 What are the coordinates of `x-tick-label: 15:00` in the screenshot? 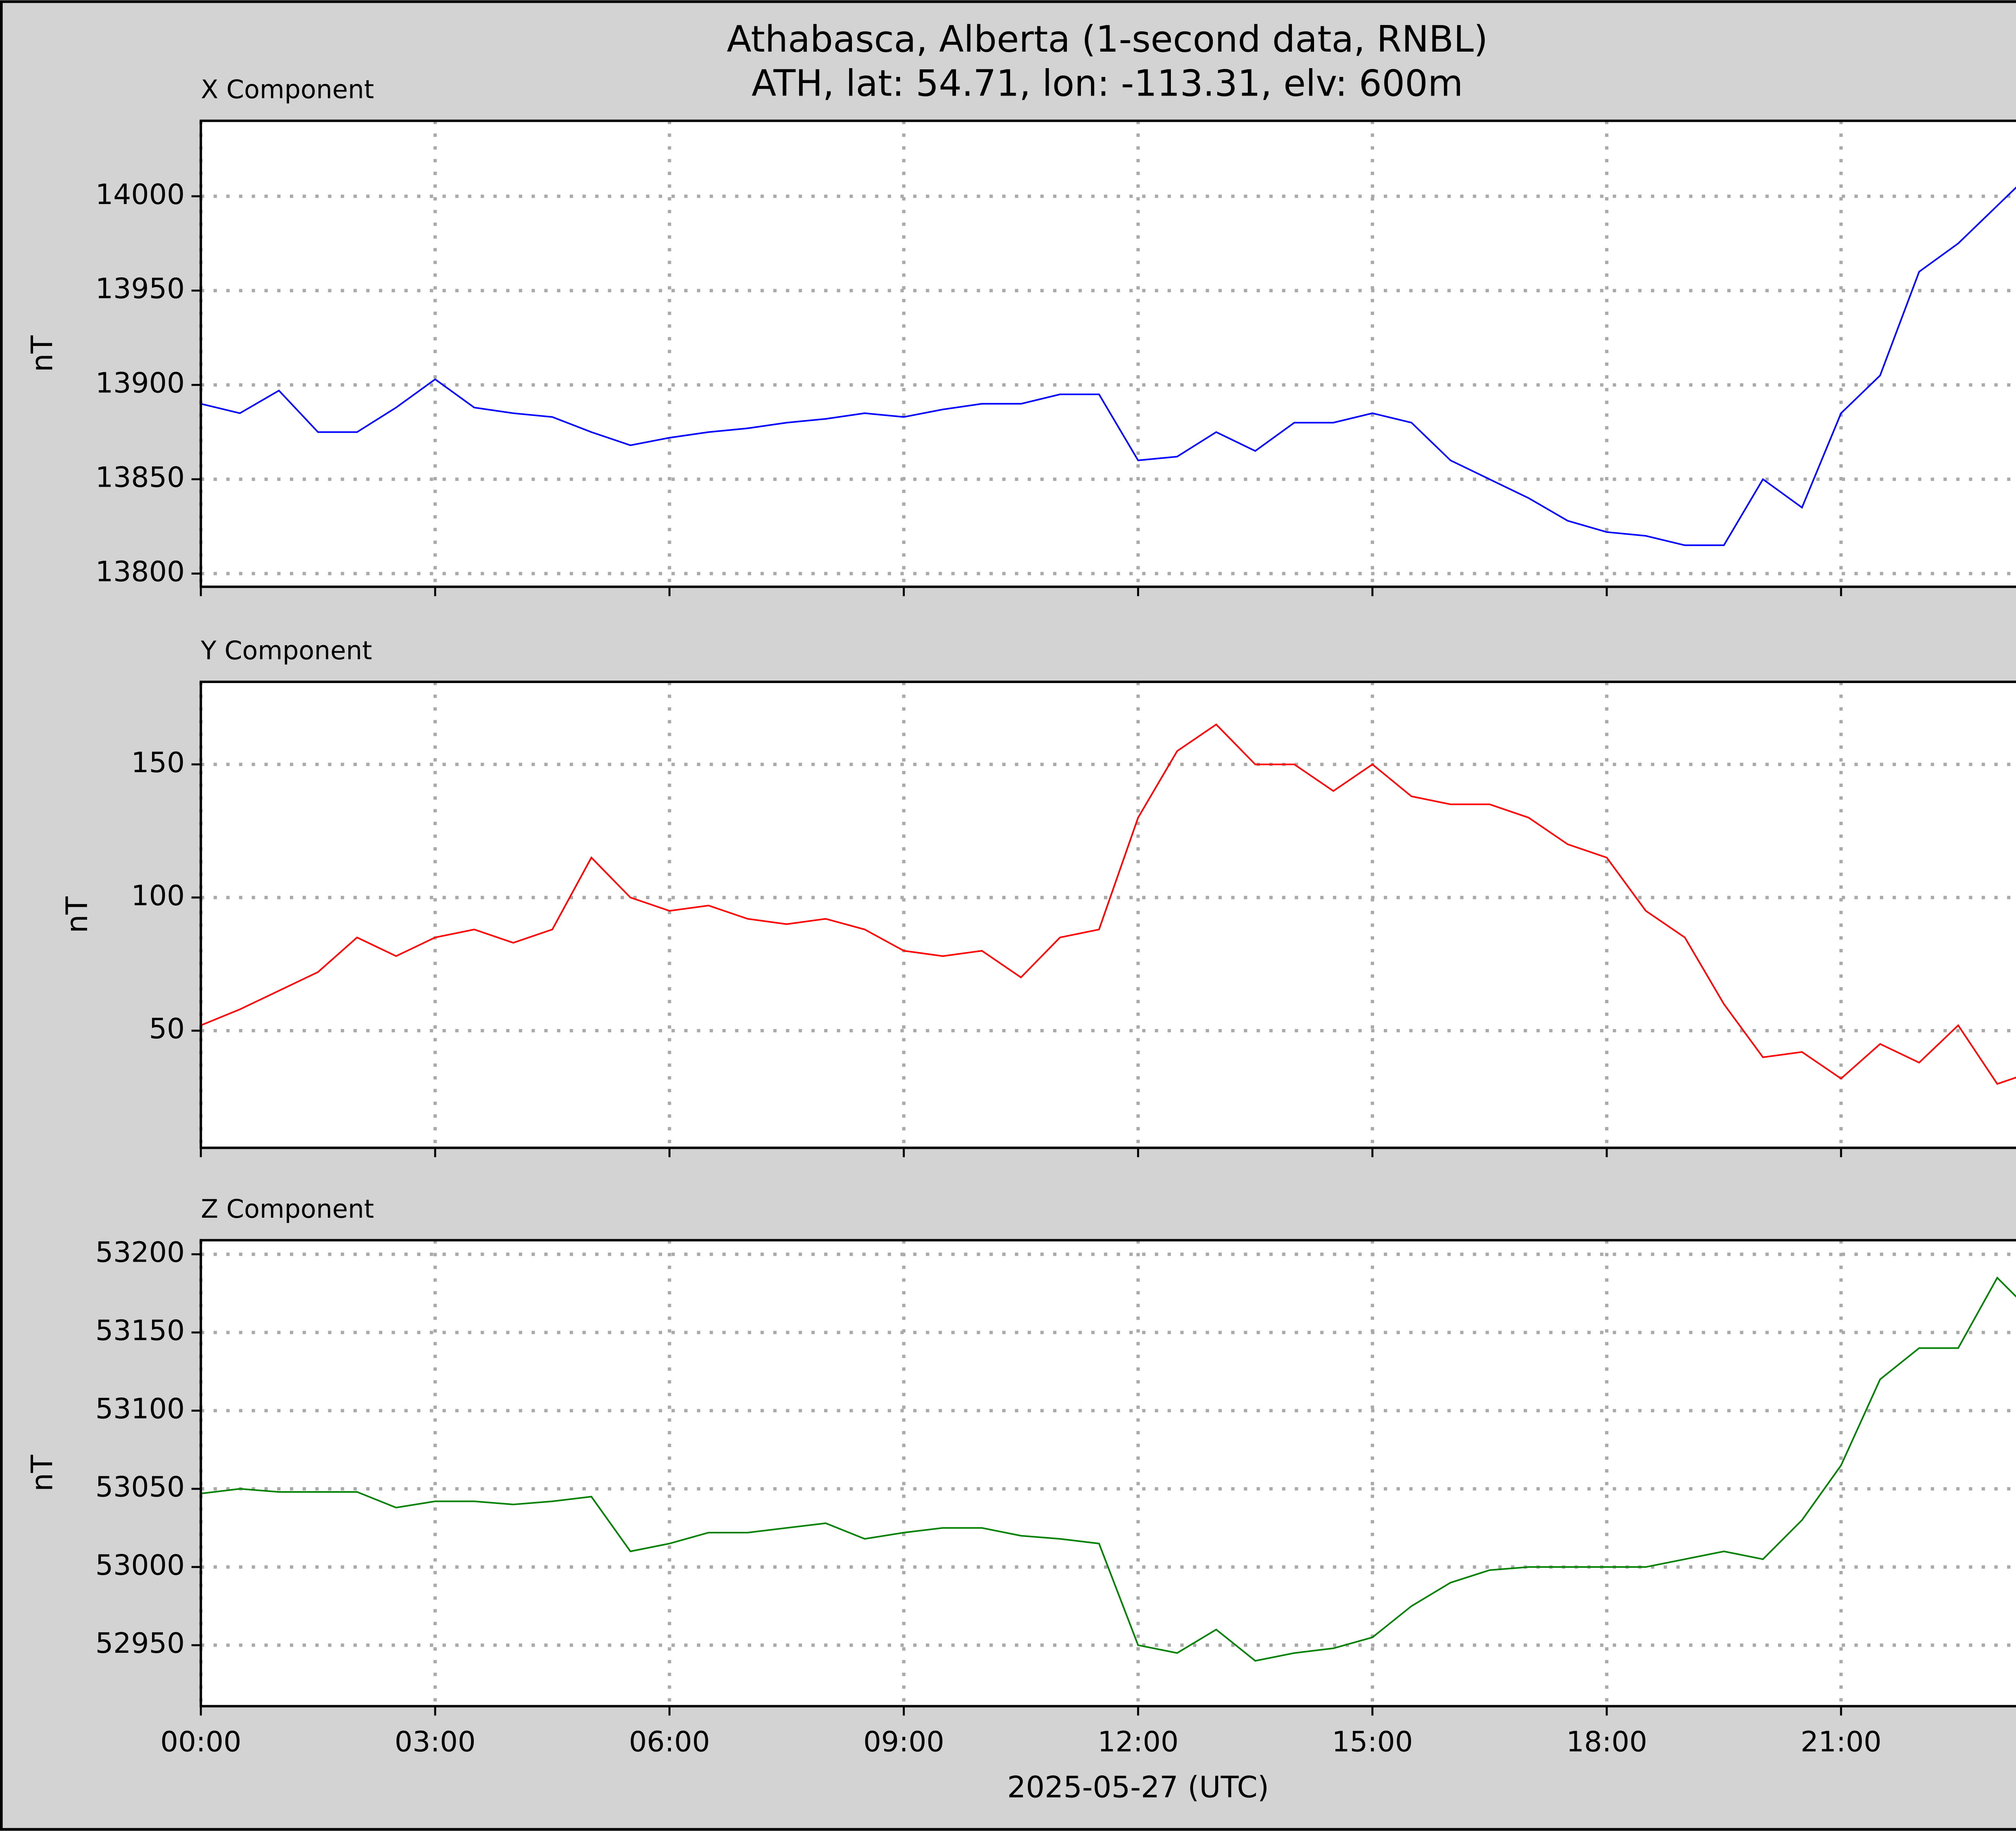 It's located at (1372, 1741).